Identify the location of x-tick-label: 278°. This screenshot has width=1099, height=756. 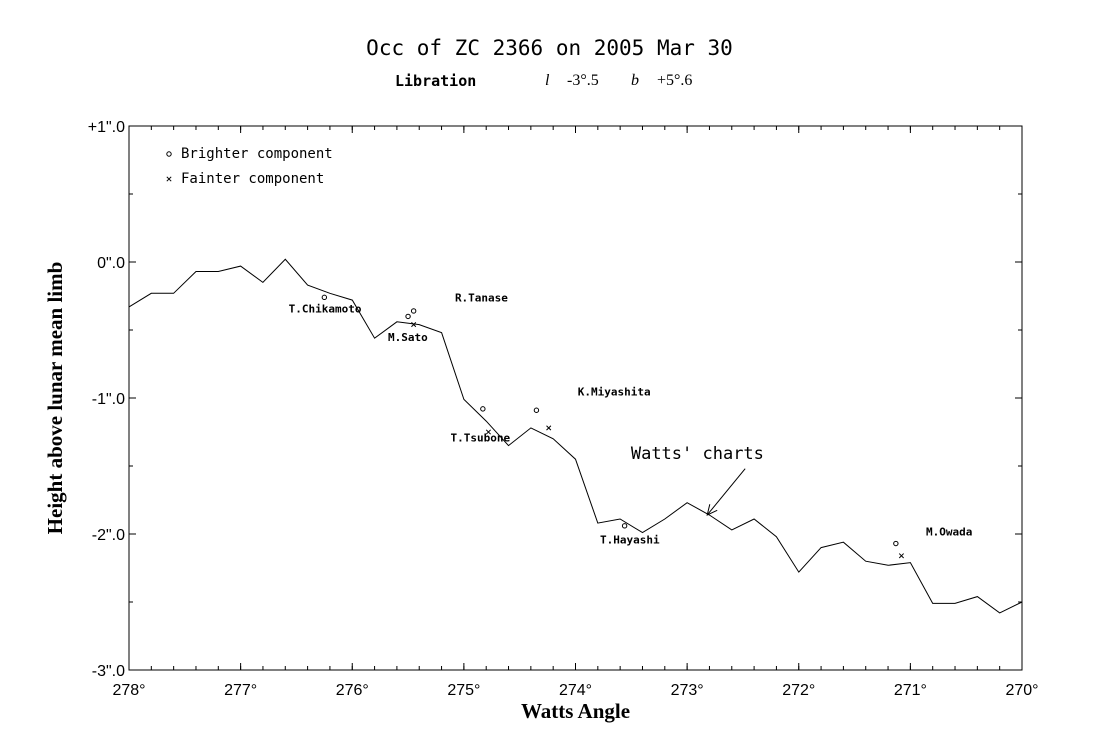
(128, 690).